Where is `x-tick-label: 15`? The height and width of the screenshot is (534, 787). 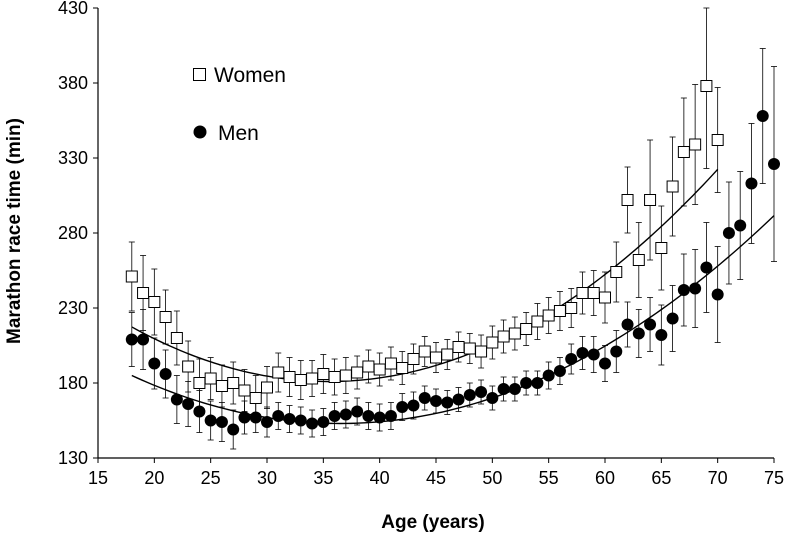
x-tick-label: 15 is located at coordinates (98, 478).